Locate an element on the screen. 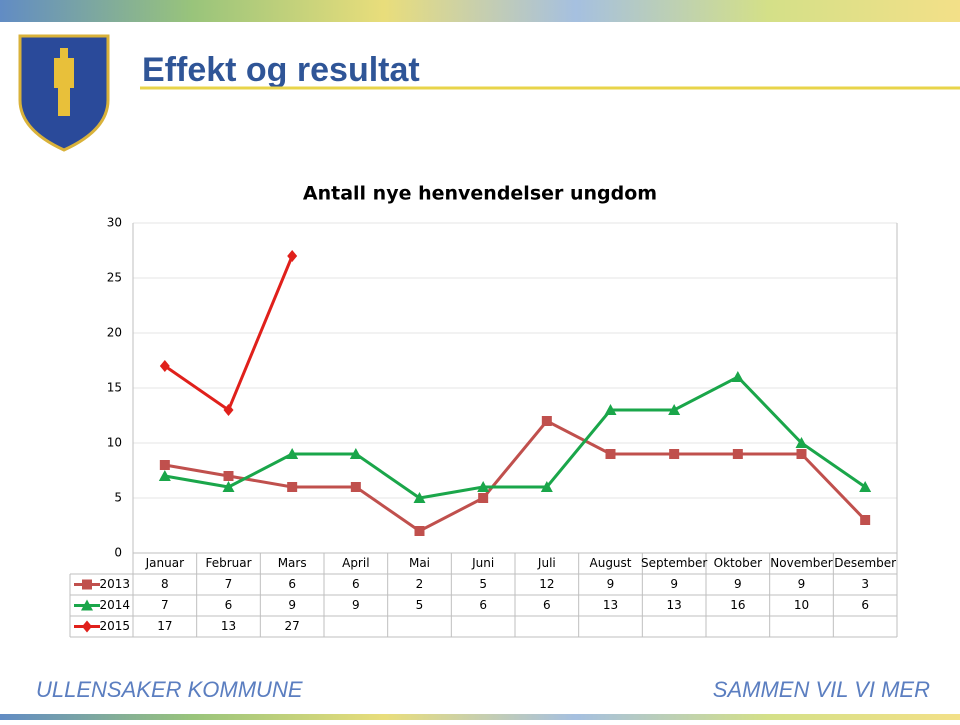 Image resolution: width=960 pixels, height=725 pixels. bottom-banner is located at coordinates (480, 717).